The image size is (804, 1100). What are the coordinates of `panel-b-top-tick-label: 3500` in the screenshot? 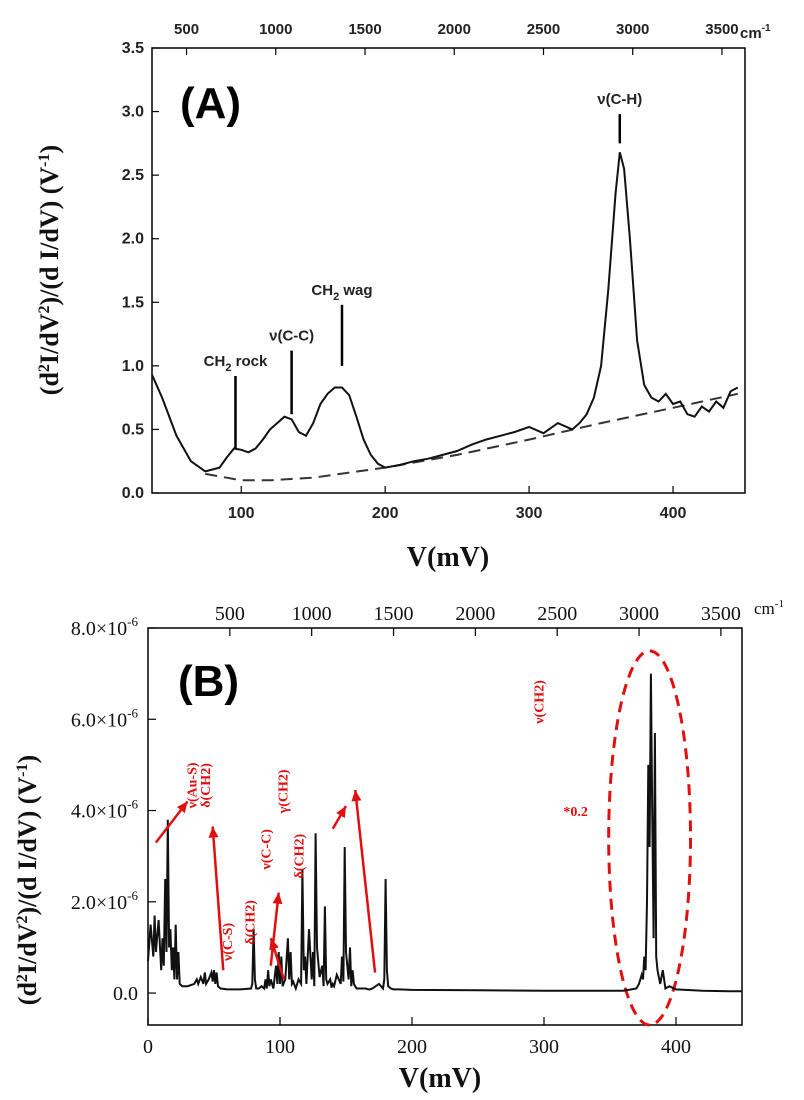 It's located at (721, 614).